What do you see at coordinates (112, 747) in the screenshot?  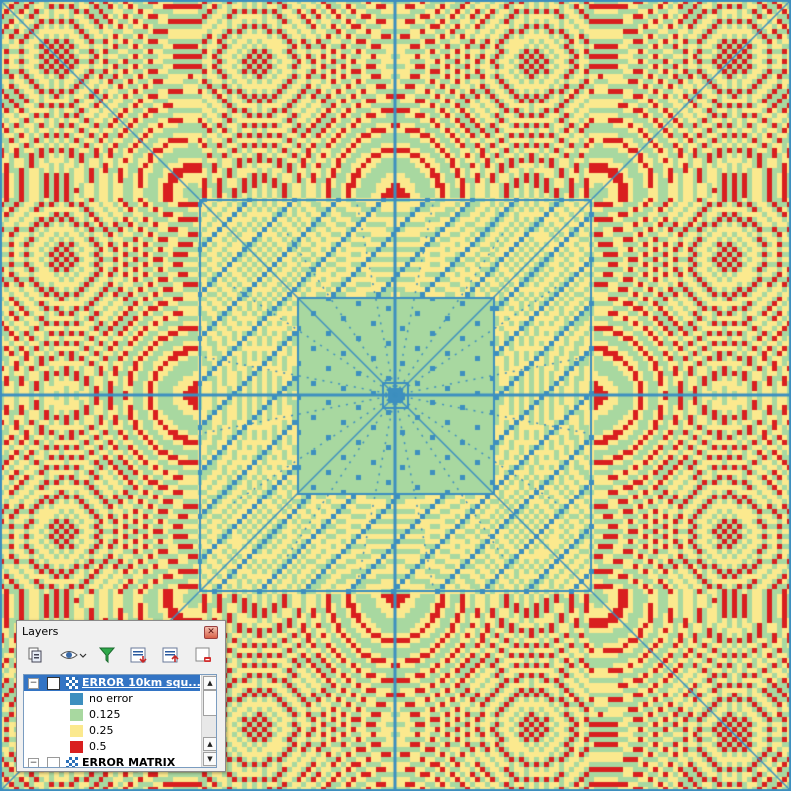 I see `legend-item-05: 0.5` at bounding box center [112, 747].